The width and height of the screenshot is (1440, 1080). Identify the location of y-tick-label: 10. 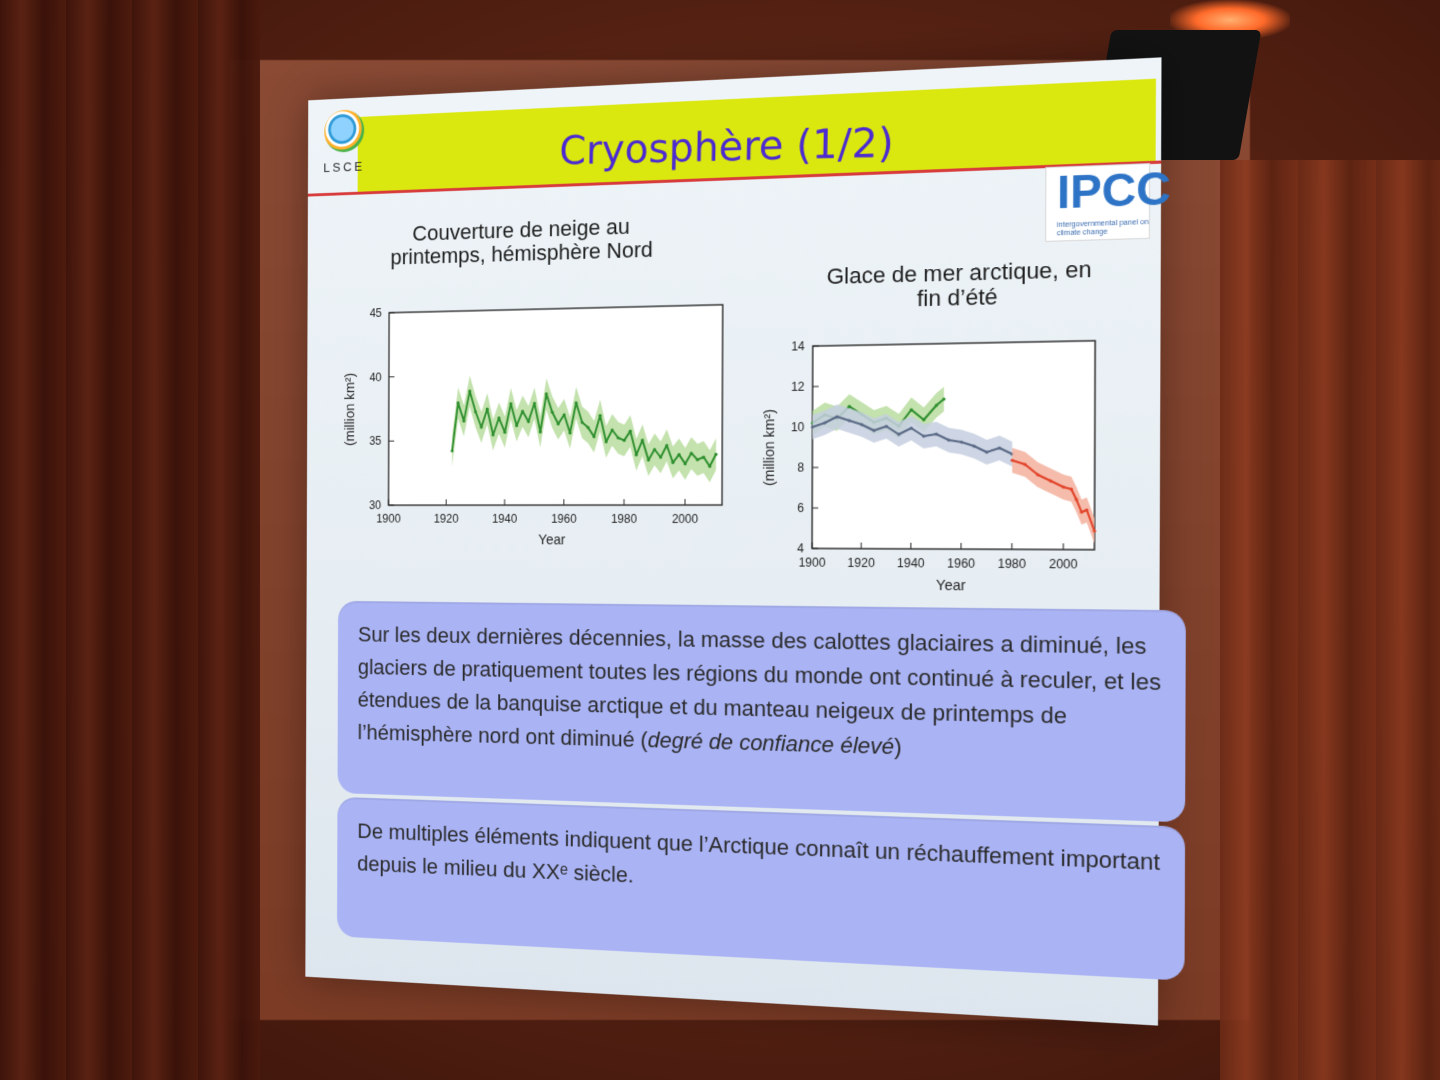
(798, 427).